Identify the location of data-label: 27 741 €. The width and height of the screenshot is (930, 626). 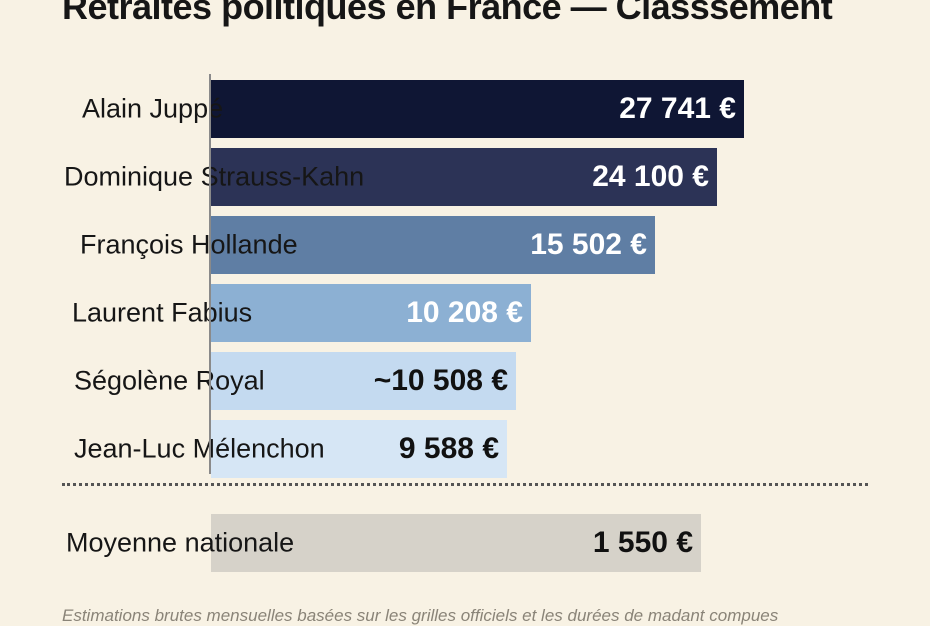
(677, 108).